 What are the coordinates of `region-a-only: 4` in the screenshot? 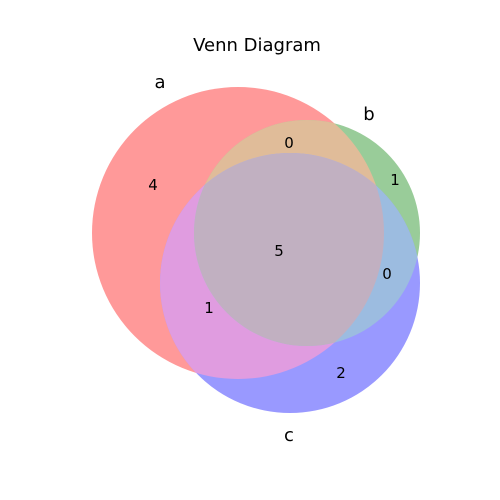 It's located at (153, 185).